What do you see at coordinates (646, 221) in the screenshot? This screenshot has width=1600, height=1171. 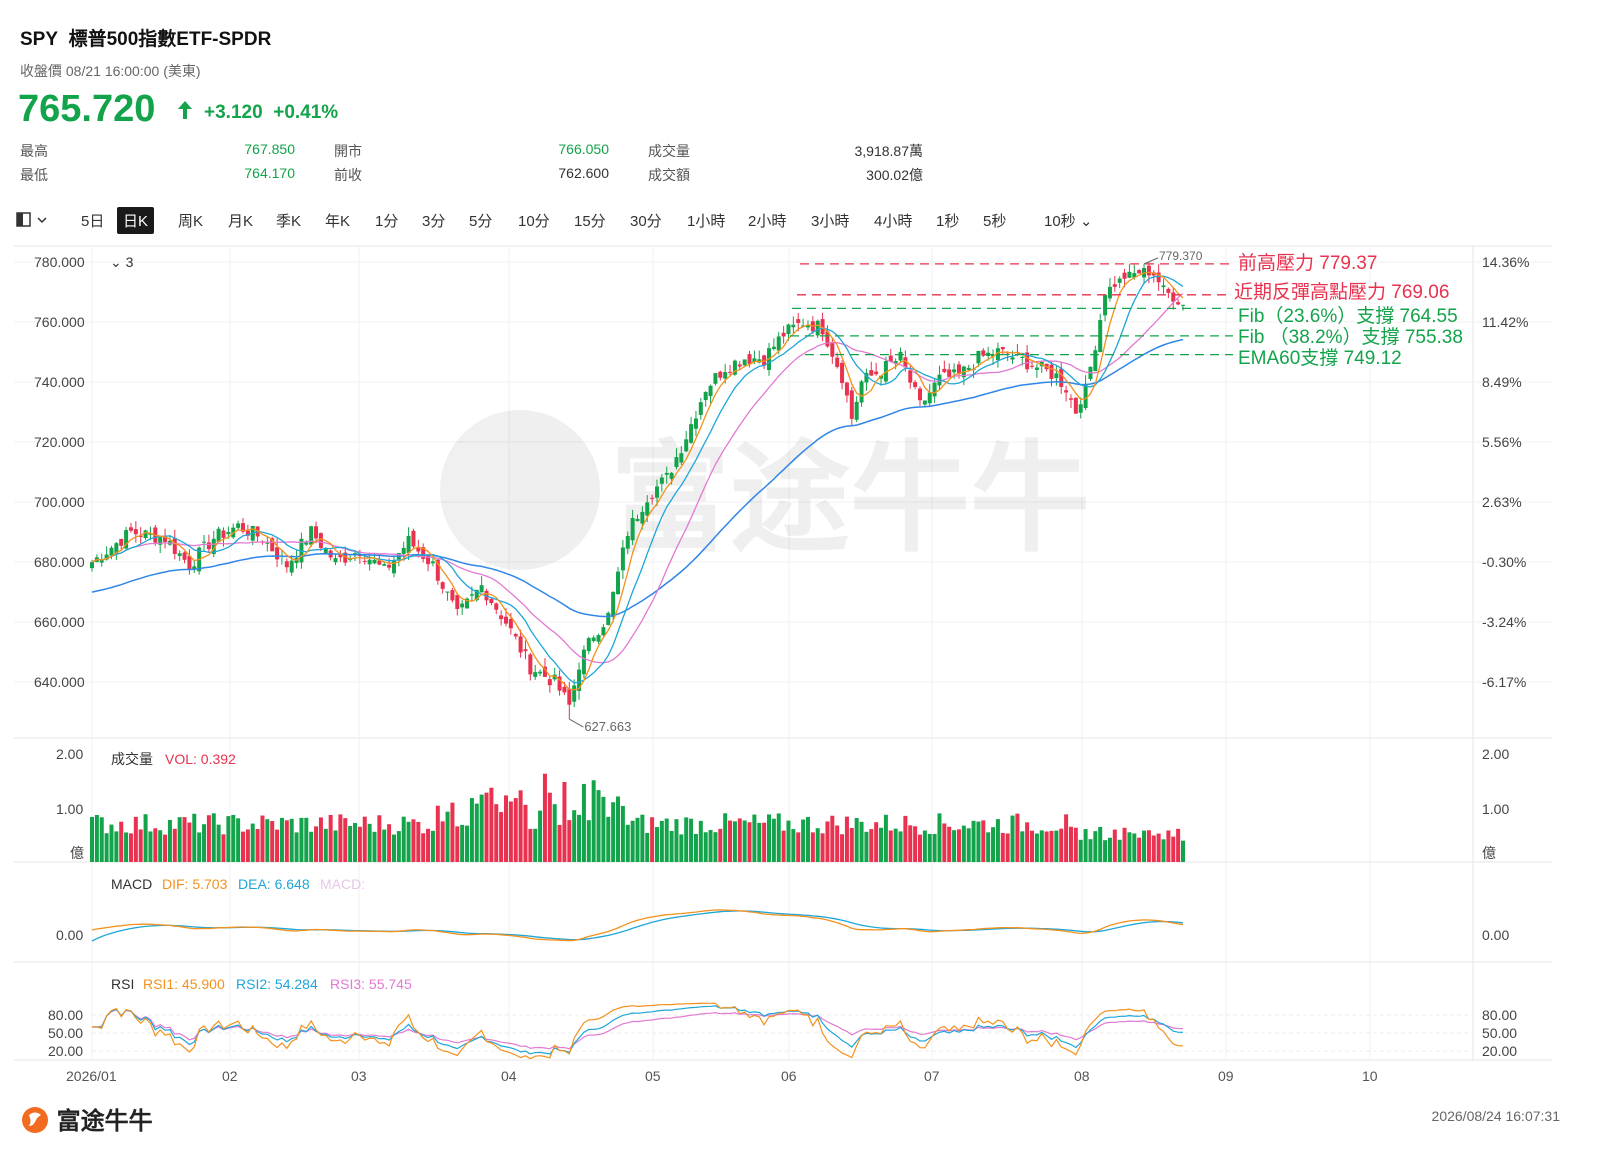 I see `interval-11: 30分` at bounding box center [646, 221].